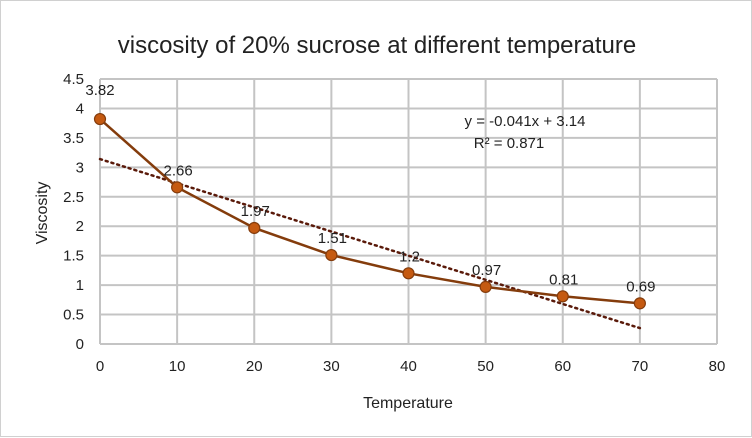 This screenshot has height=438, width=752. I want to click on data-label: 0.97, so click(486, 270).